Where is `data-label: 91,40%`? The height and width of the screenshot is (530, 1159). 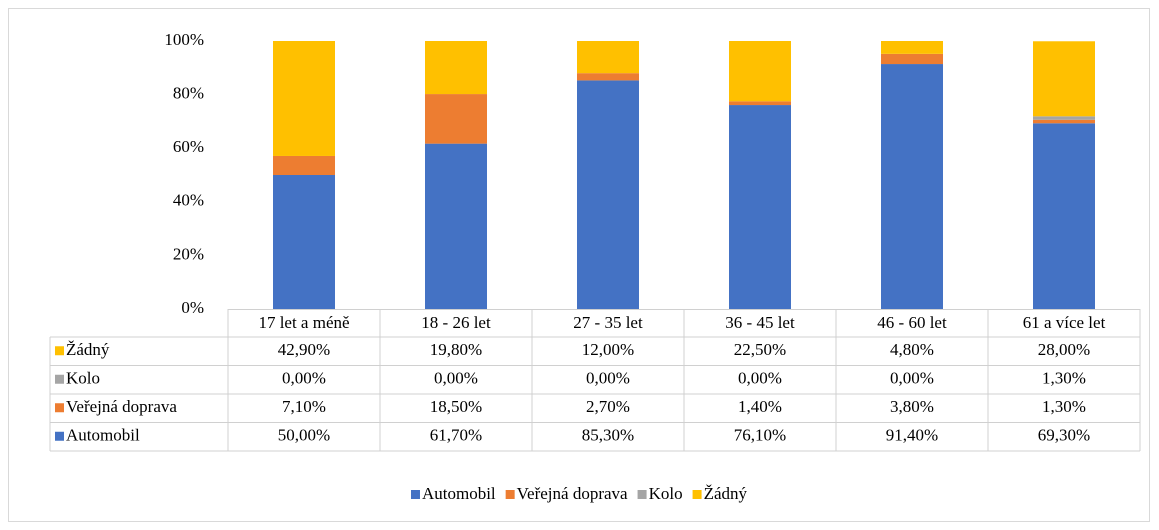
data-label: 91,40% is located at coordinates (912, 435).